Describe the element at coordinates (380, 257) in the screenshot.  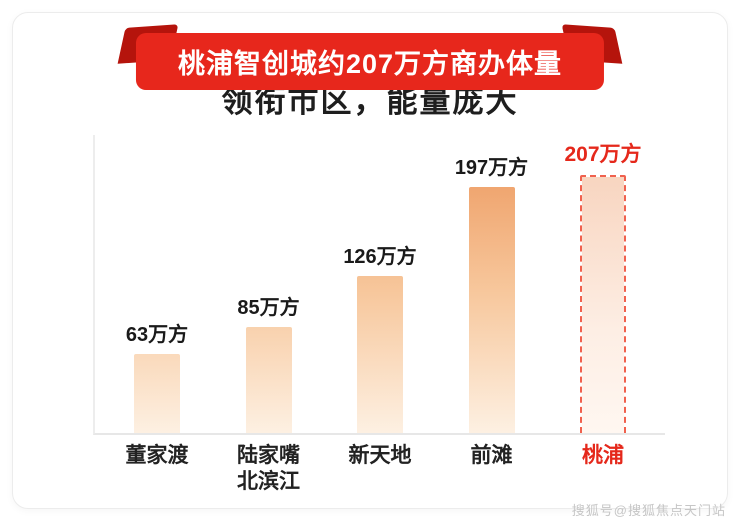
I see `bar-value-label: 126万方` at that location.